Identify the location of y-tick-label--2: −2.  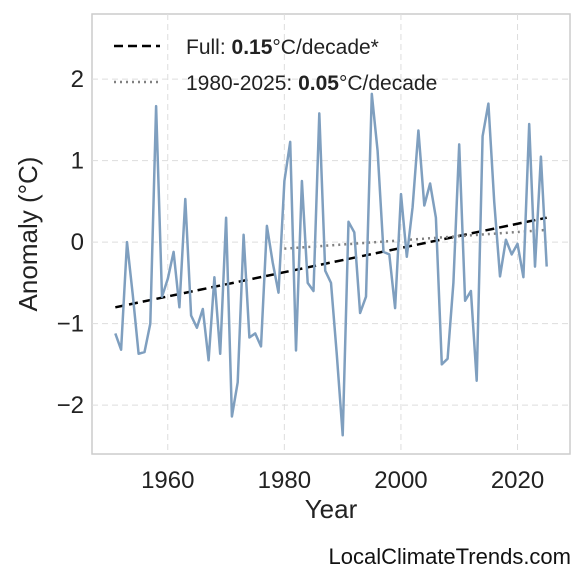
(70, 405).